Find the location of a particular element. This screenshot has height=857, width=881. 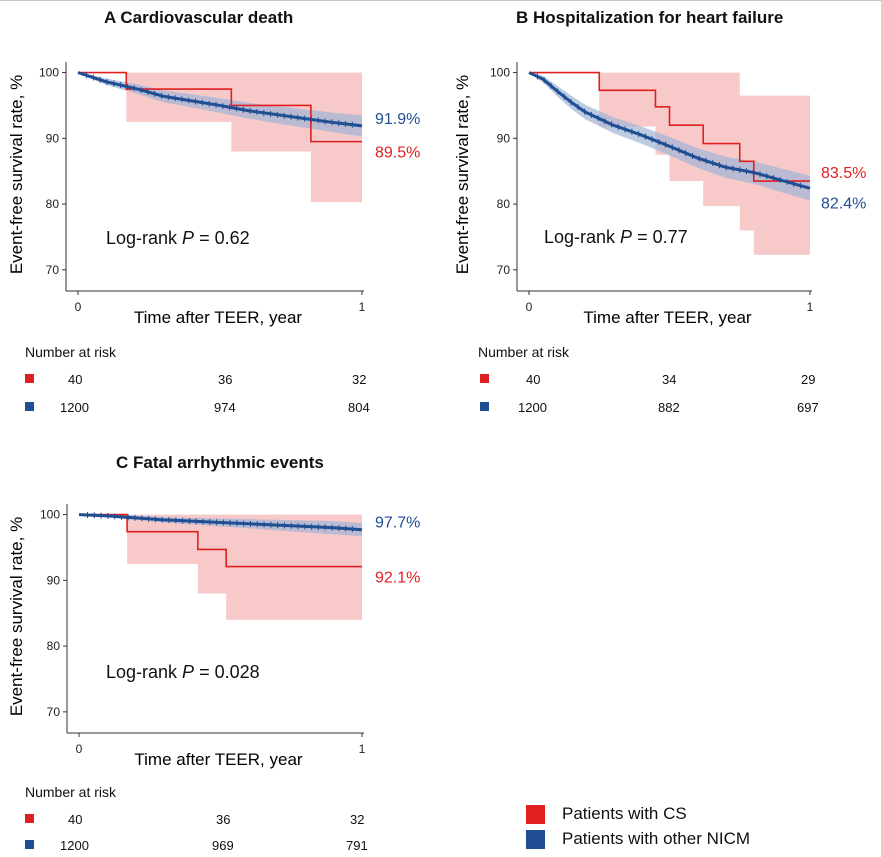

risk-count: 29 is located at coordinates (808, 379).